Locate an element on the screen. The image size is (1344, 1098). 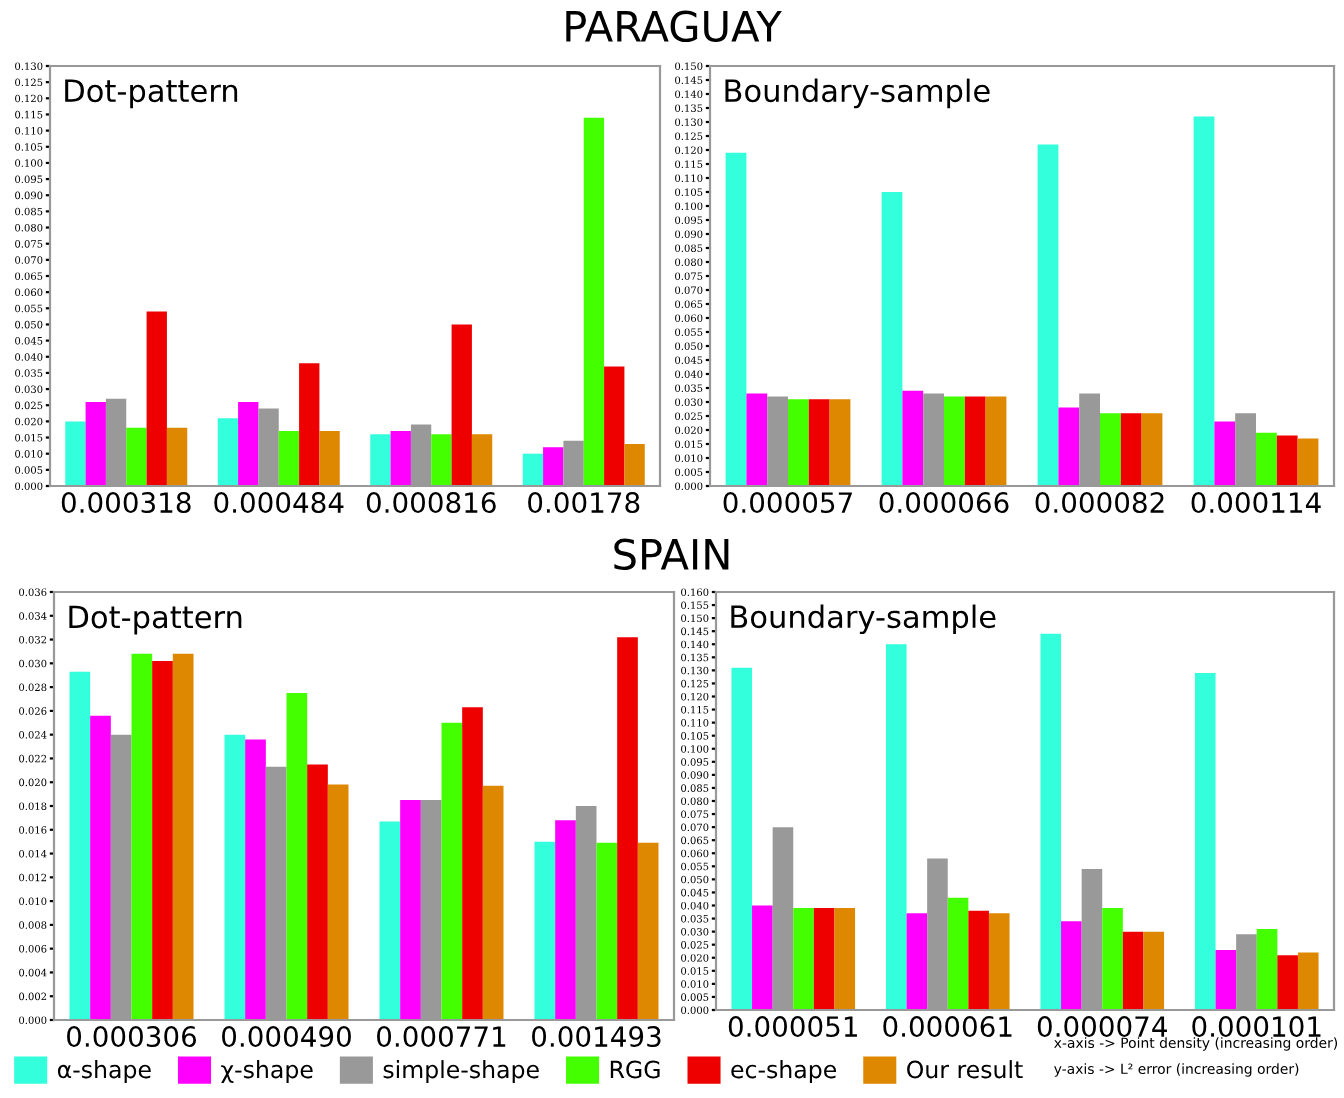
legend-label: ec-shape is located at coordinates (784, 1071).